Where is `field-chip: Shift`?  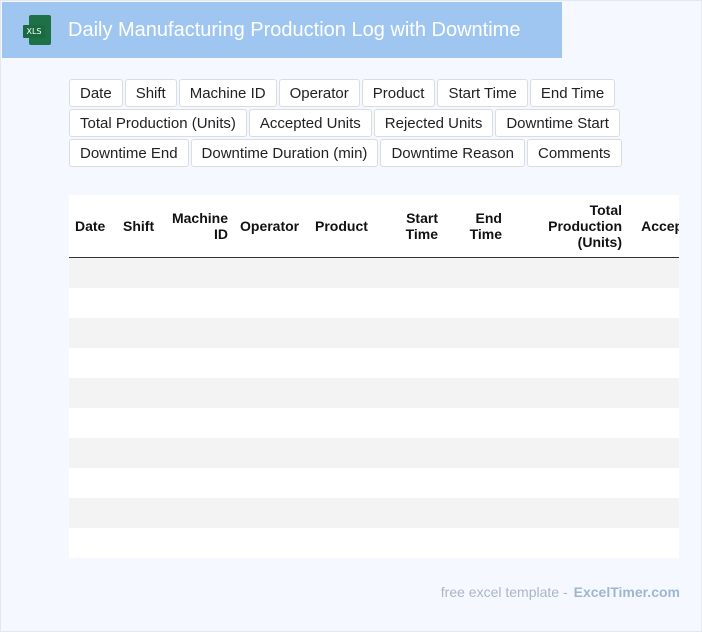
field-chip: Shift is located at coordinates (150, 93).